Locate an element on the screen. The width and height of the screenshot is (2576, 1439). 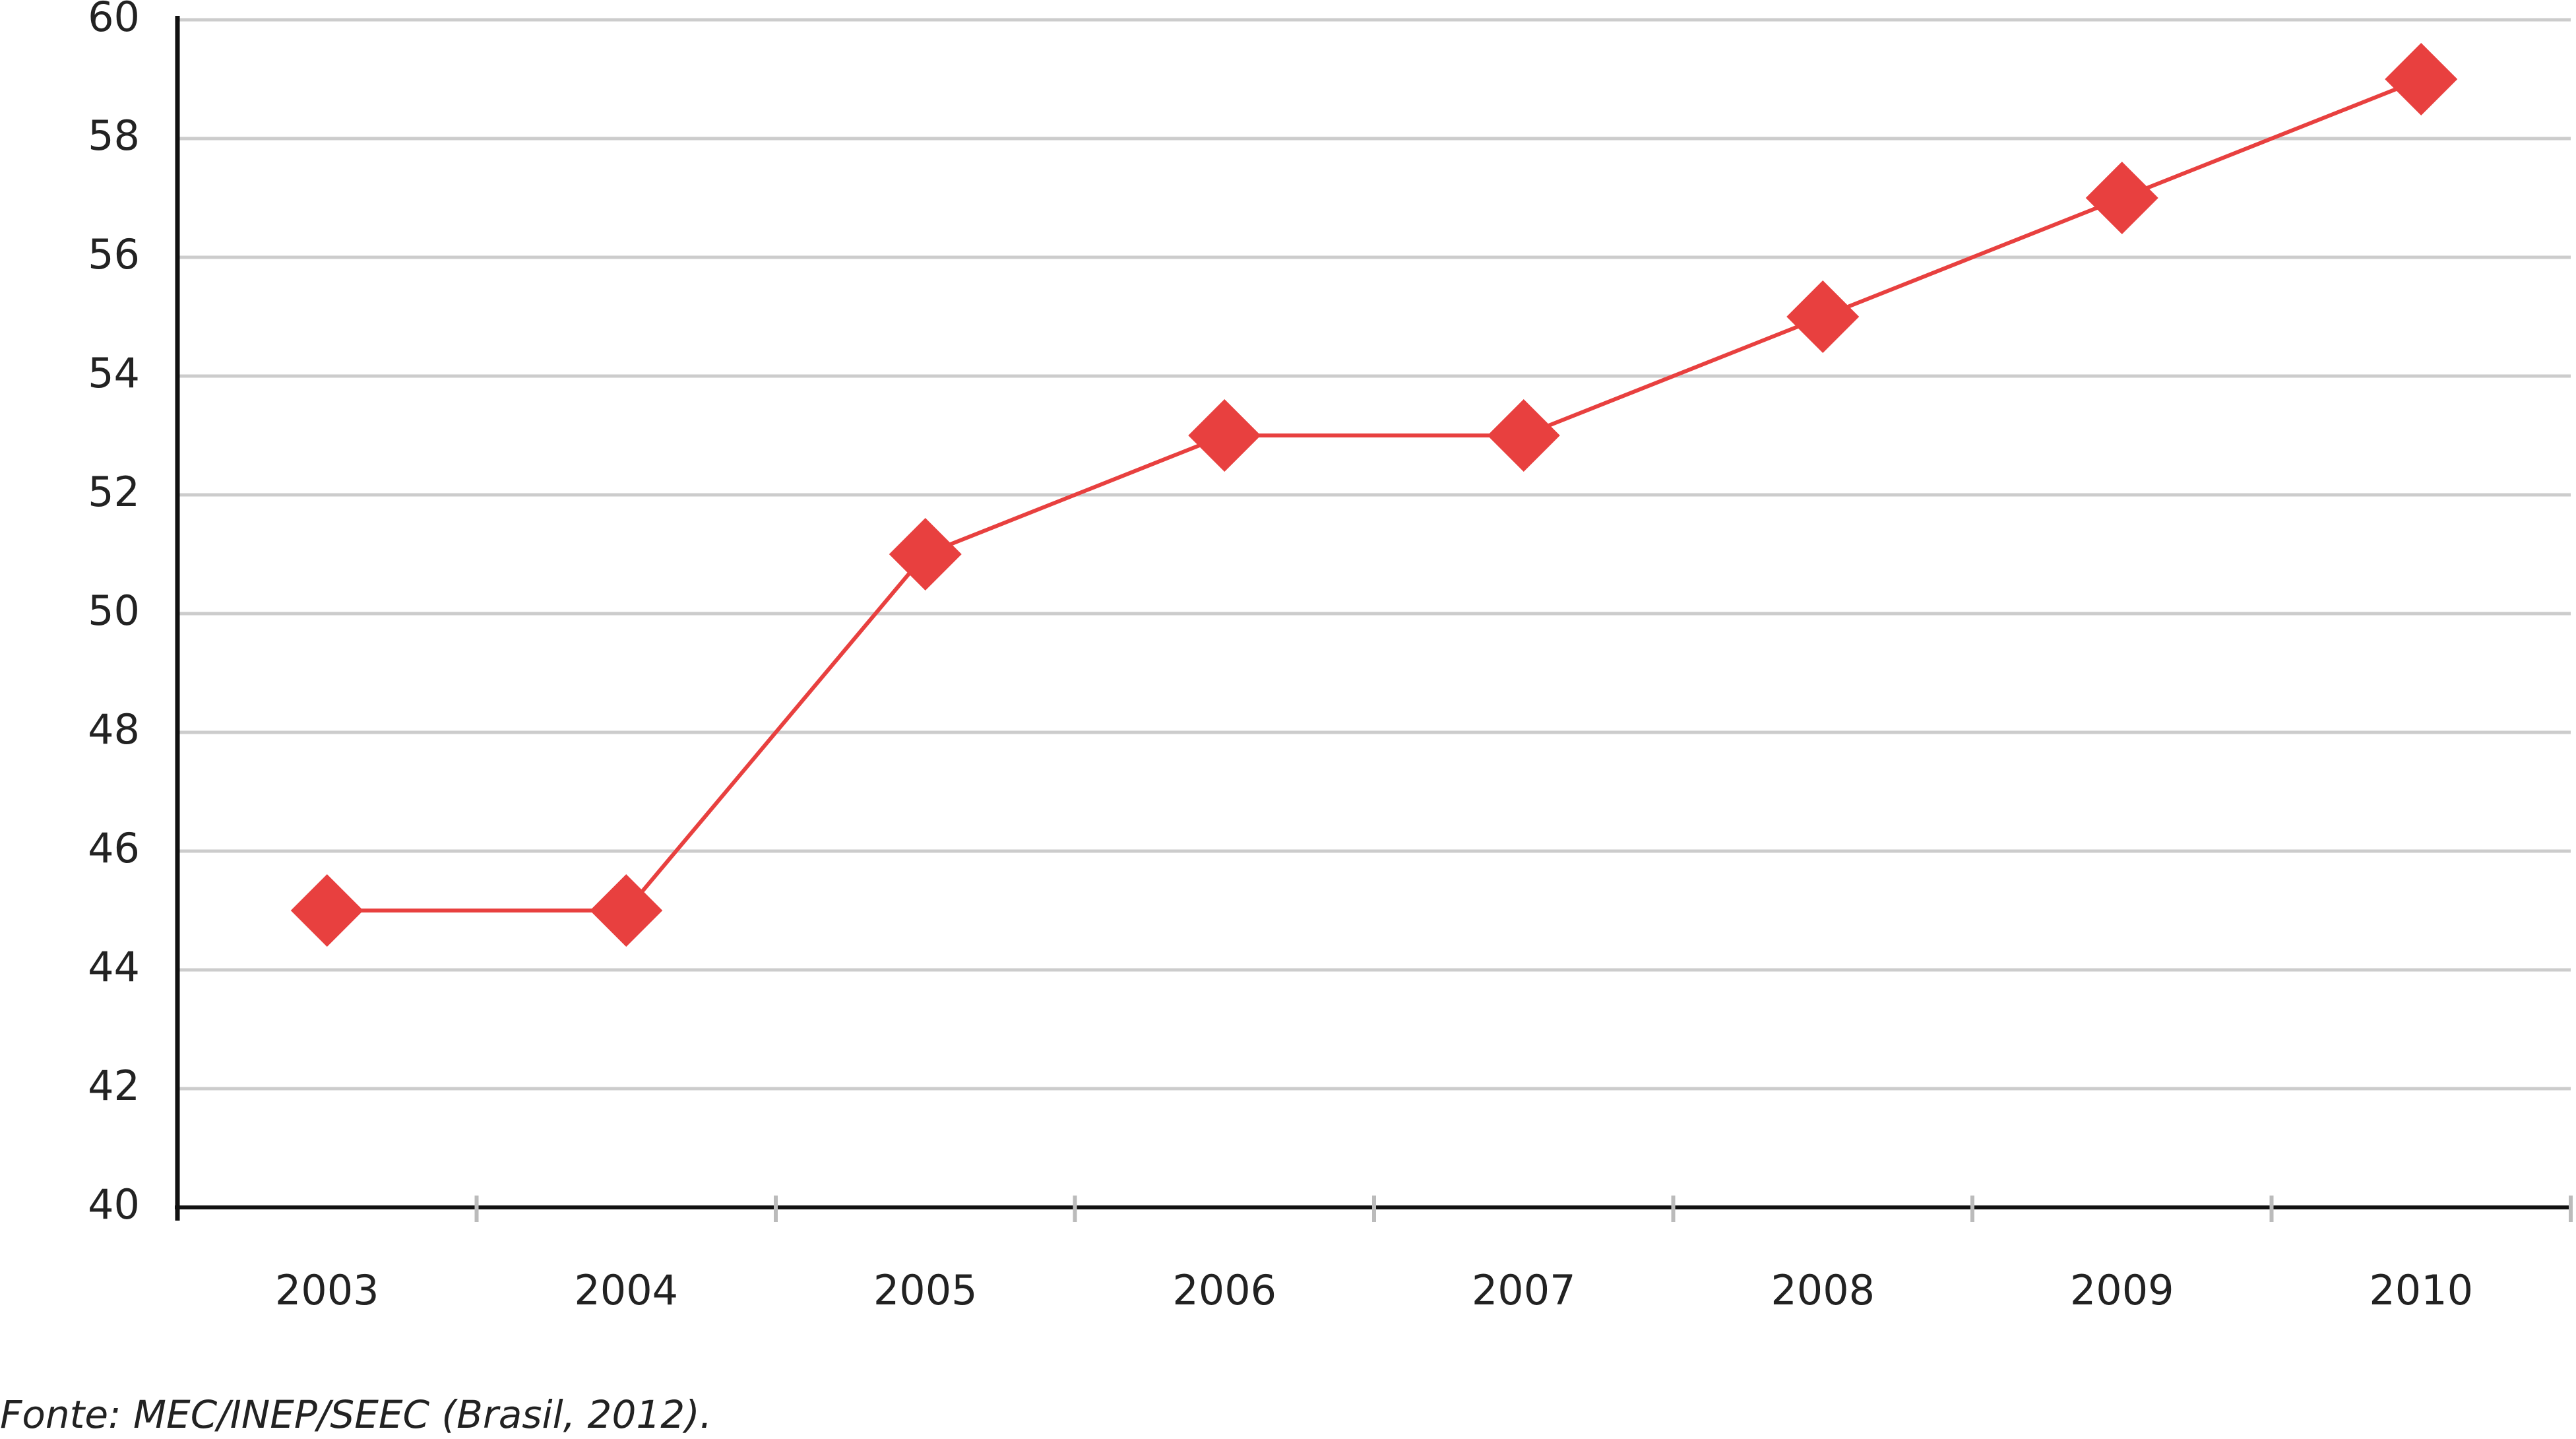
y-tick-label: 50 is located at coordinates (114, 611).